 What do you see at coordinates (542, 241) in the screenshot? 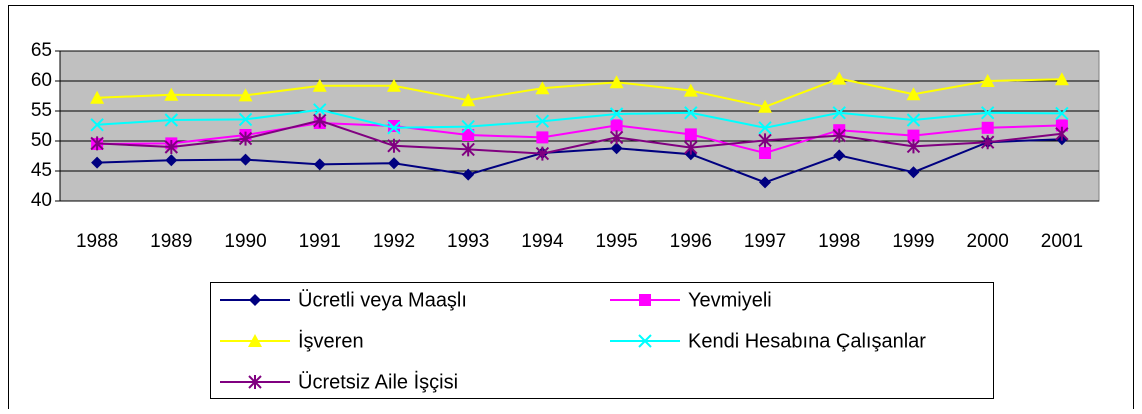
I see `x-tick-label: 1994` at bounding box center [542, 241].